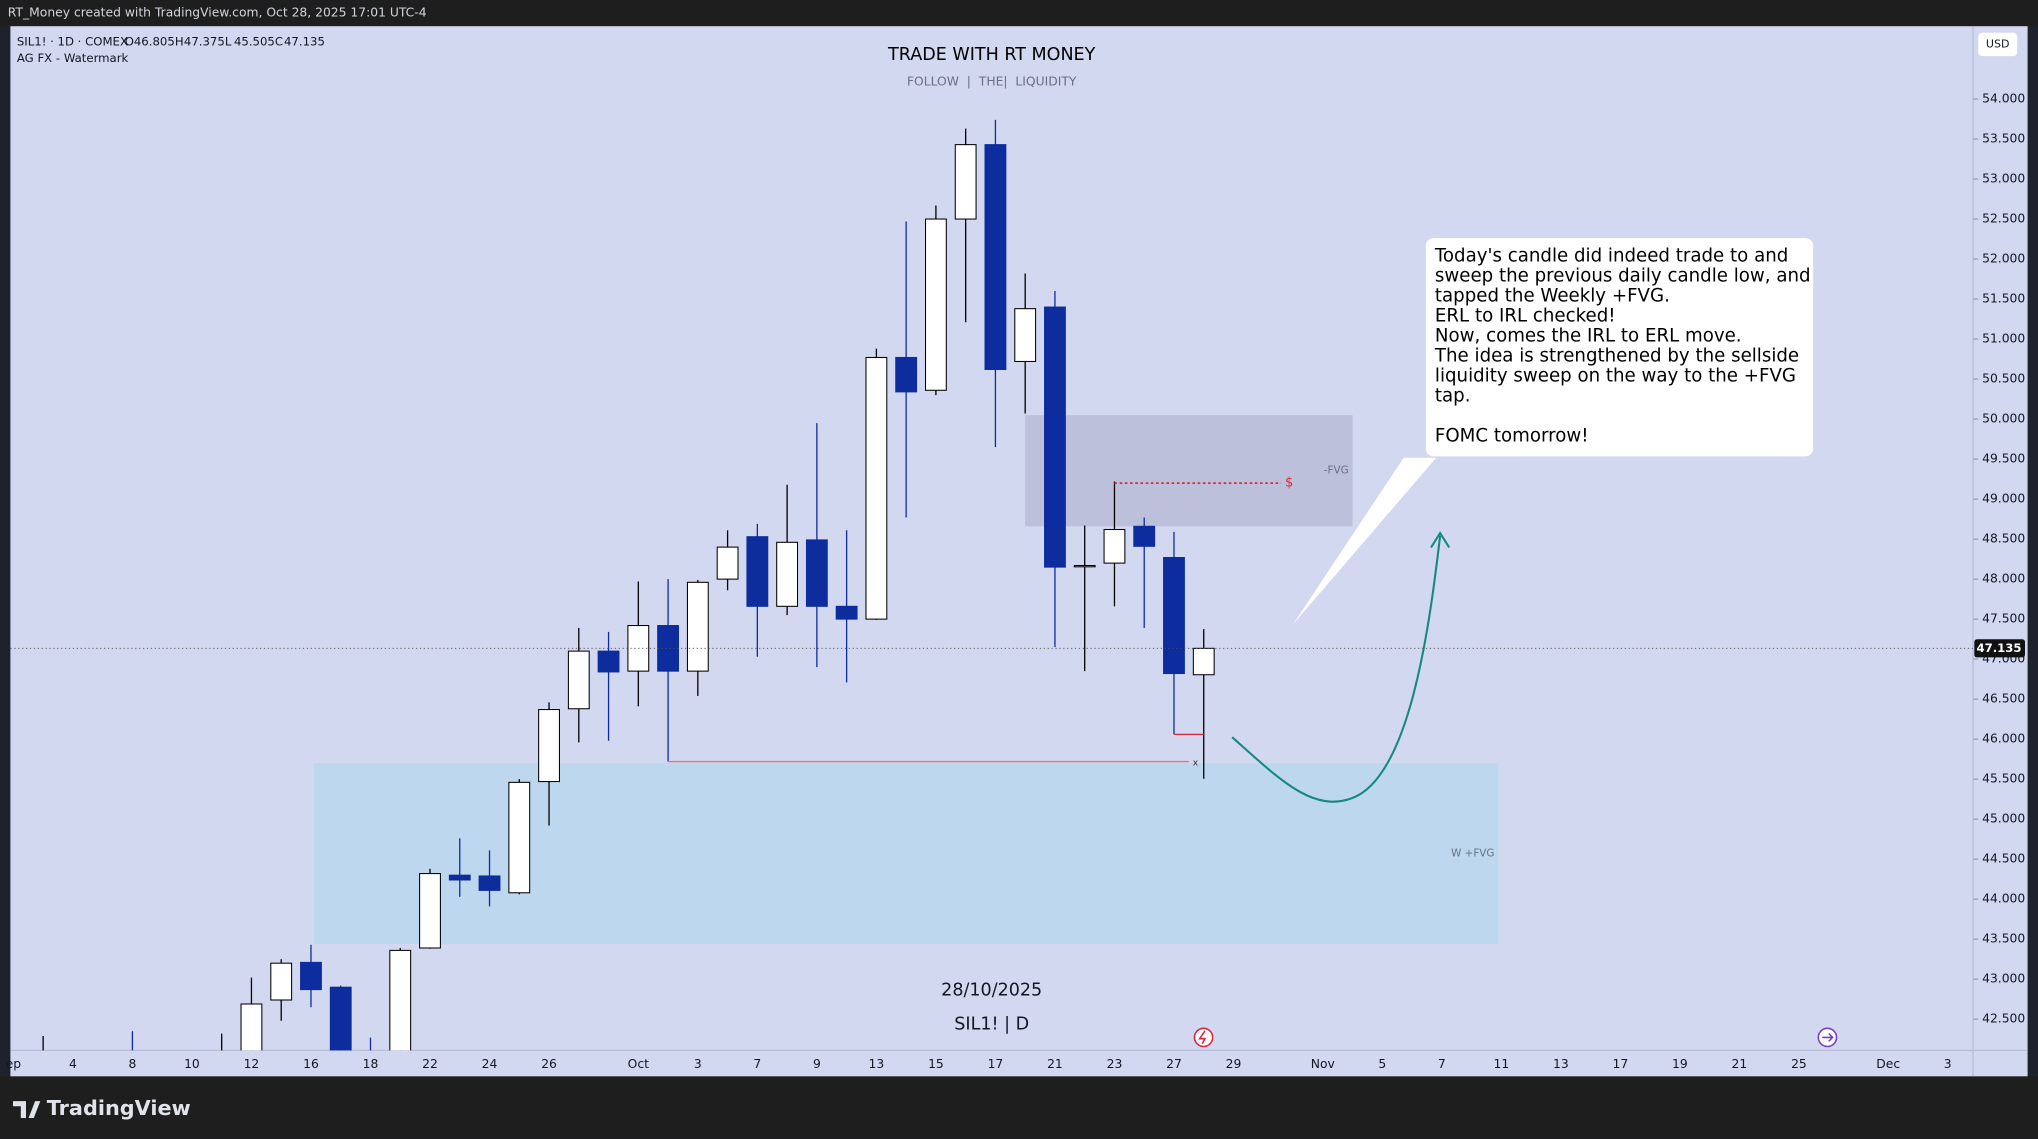 This screenshot has width=2038, height=1139. What do you see at coordinates (1611, 255) in the screenshot?
I see `callout-line: Today's candle did indeed trade to and` at bounding box center [1611, 255].